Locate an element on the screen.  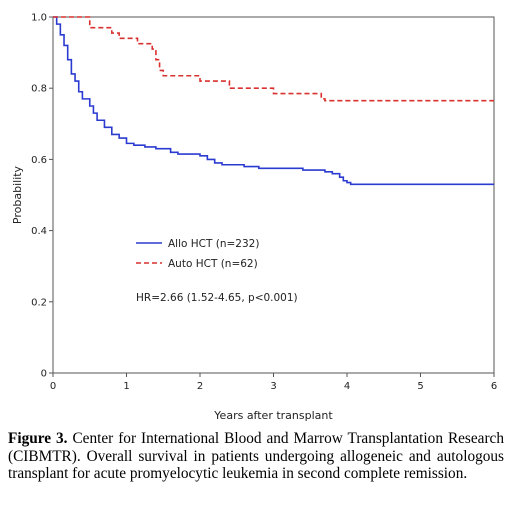
y-tick-label: 0.6 is located at coordinates (39, 160).